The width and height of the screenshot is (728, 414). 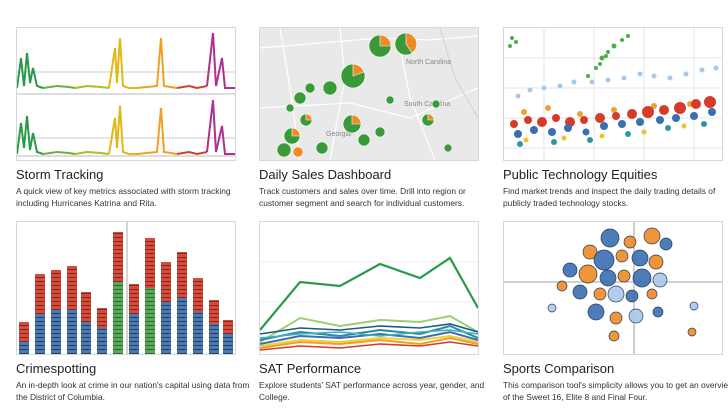 I want to click on storm-tracking-thumbnail, so click(x=126, y=94).